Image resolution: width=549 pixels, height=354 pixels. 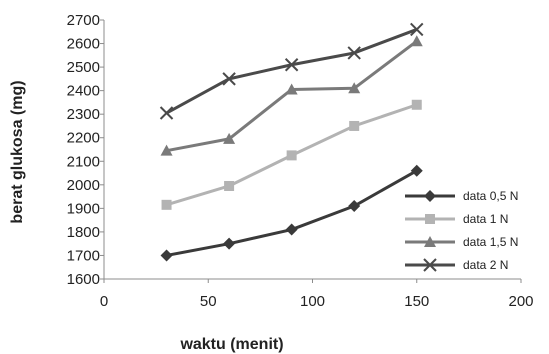 I want to click on legend-item: data 1 N, so click(x=456, y=219).